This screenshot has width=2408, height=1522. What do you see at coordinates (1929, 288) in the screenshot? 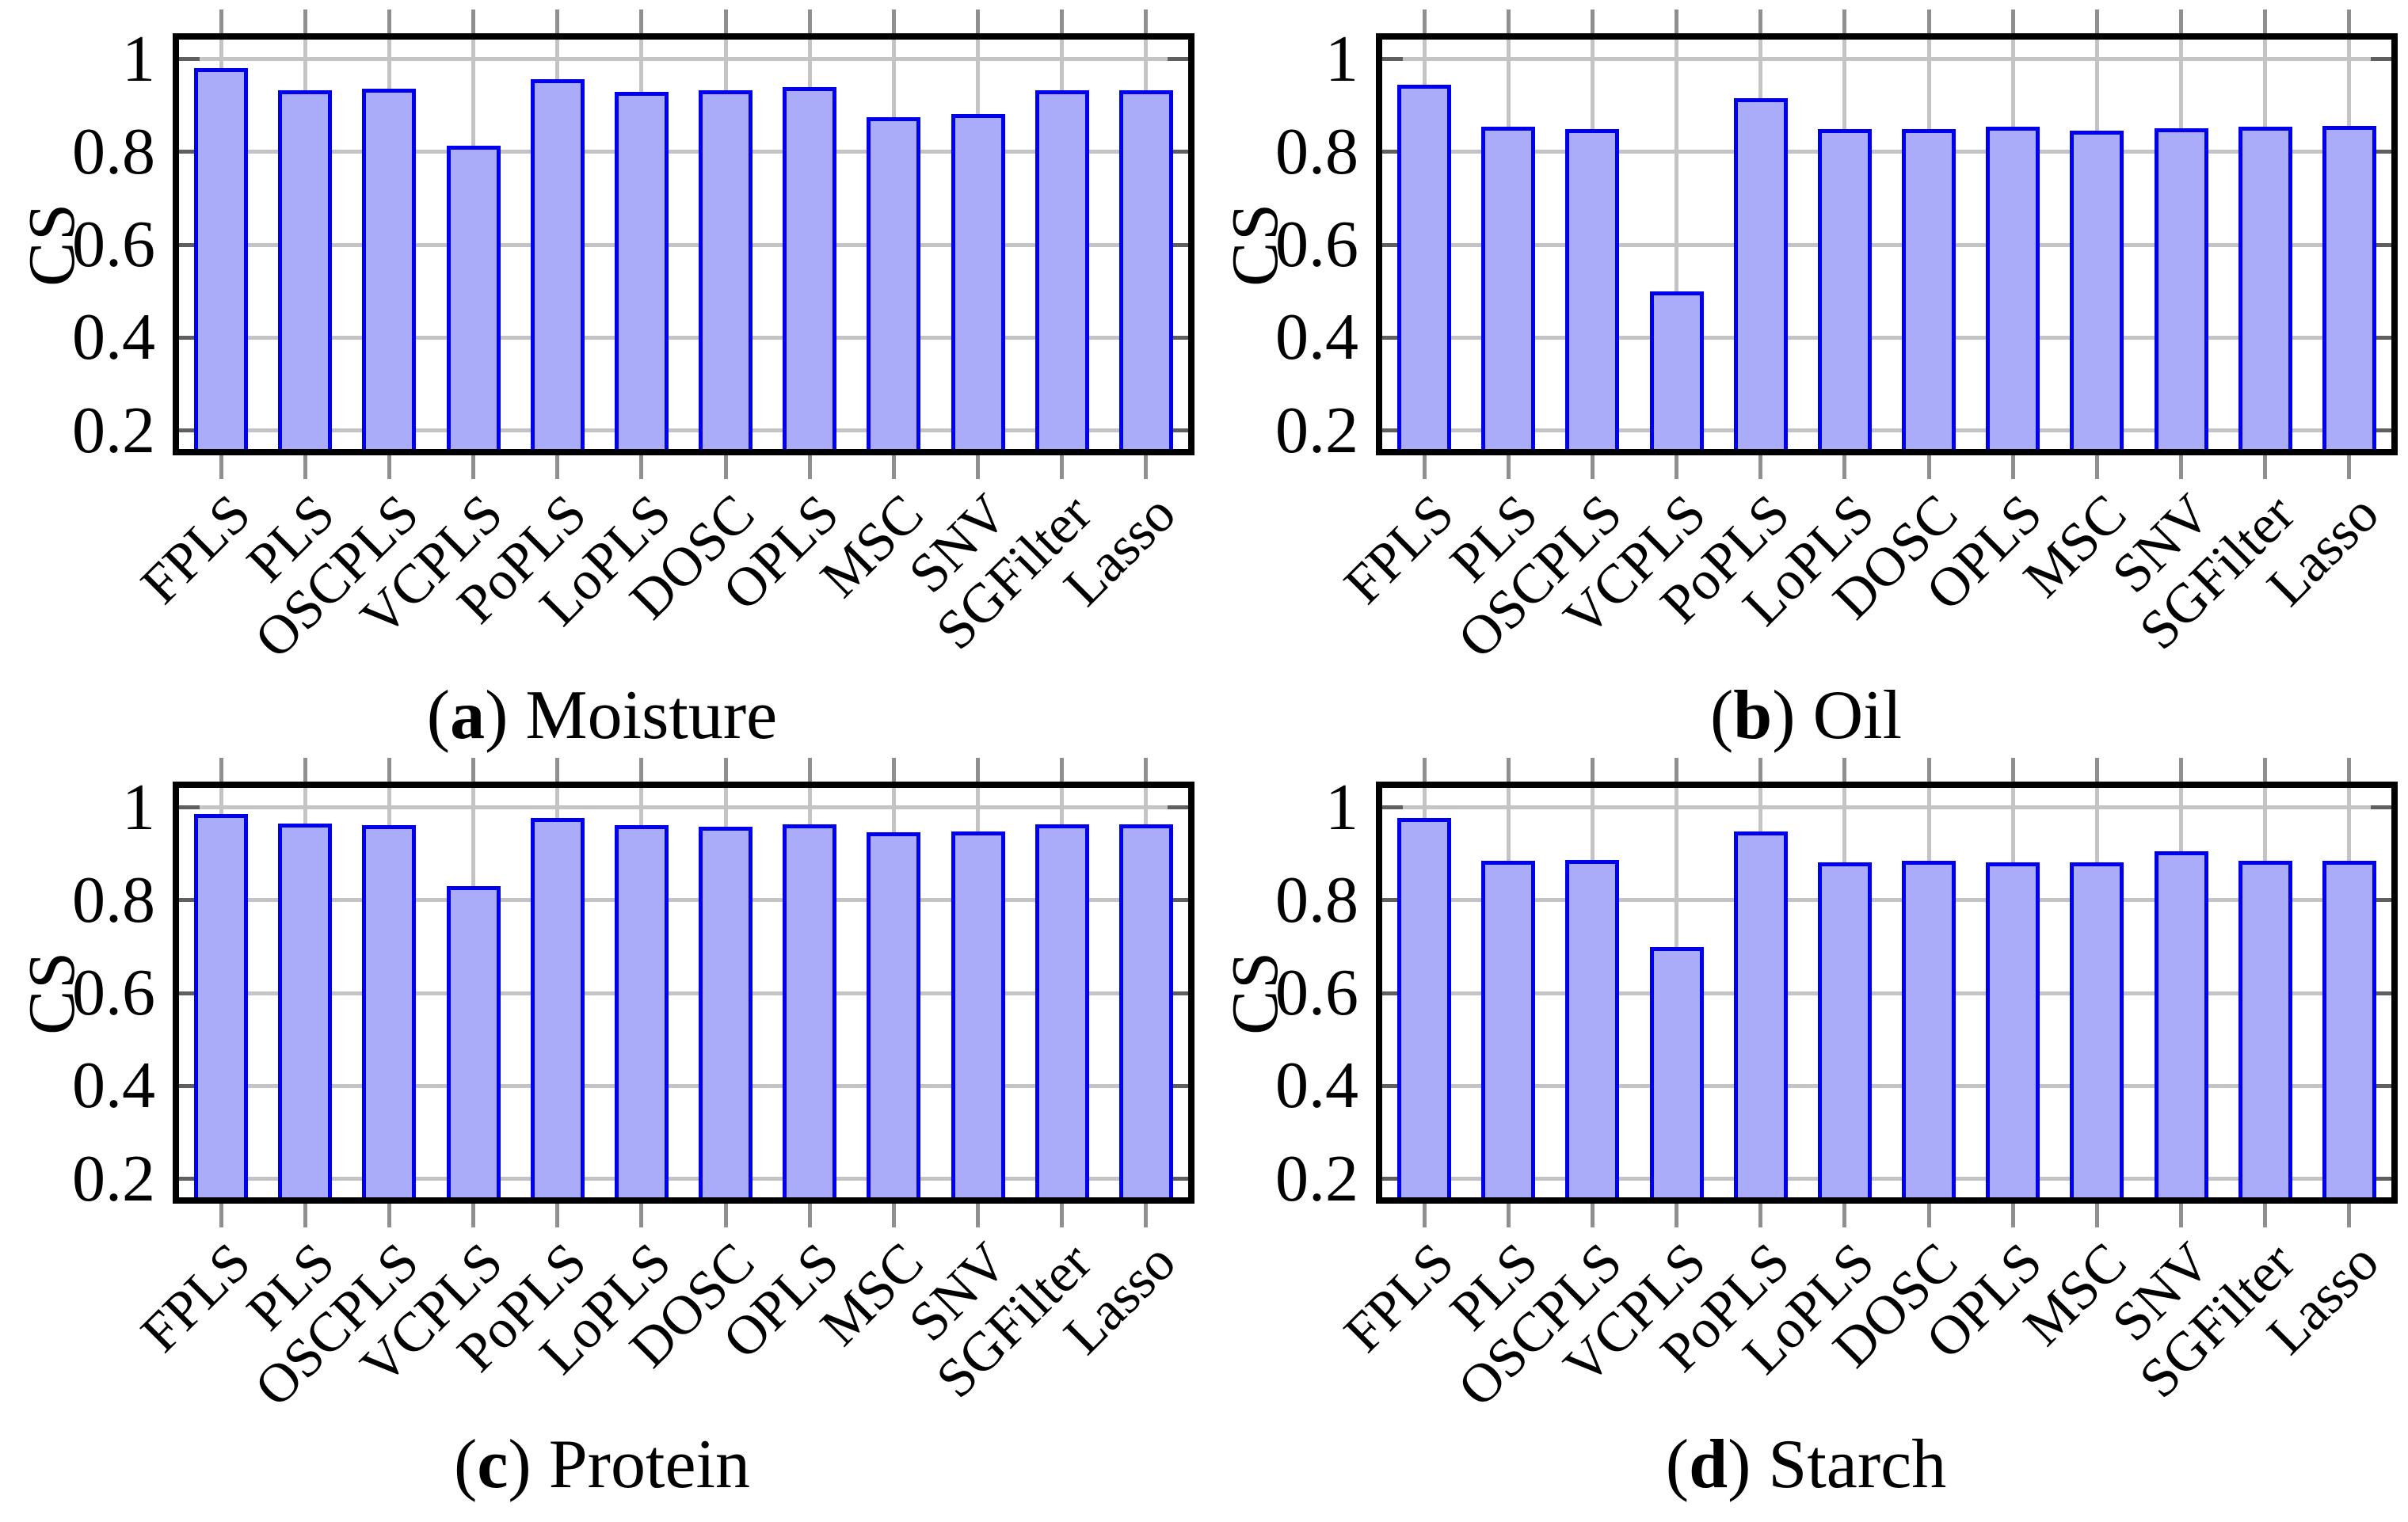
I see `bar-dosc` at bounding box center [1929, 288].